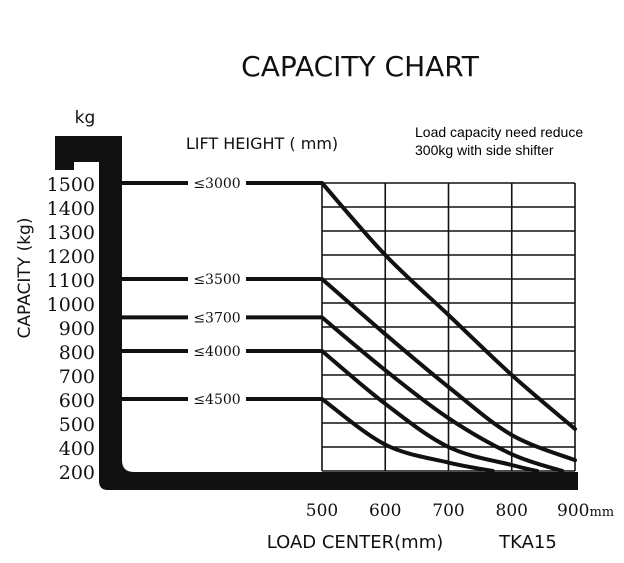  Describe the element at coordinates (77, 353) in the screenshot. I see `y-tick-label: 800` at that location.